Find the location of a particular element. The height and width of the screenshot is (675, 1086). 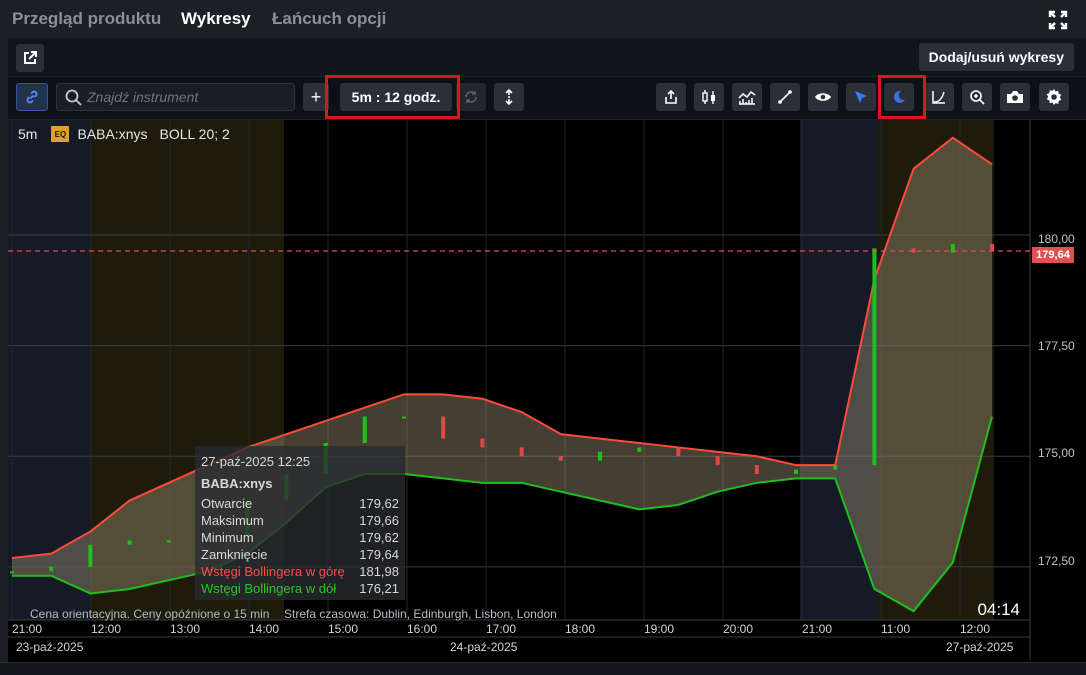

tooltip-row: Otwarcie 179,62 is located at coordinates (300, 503).